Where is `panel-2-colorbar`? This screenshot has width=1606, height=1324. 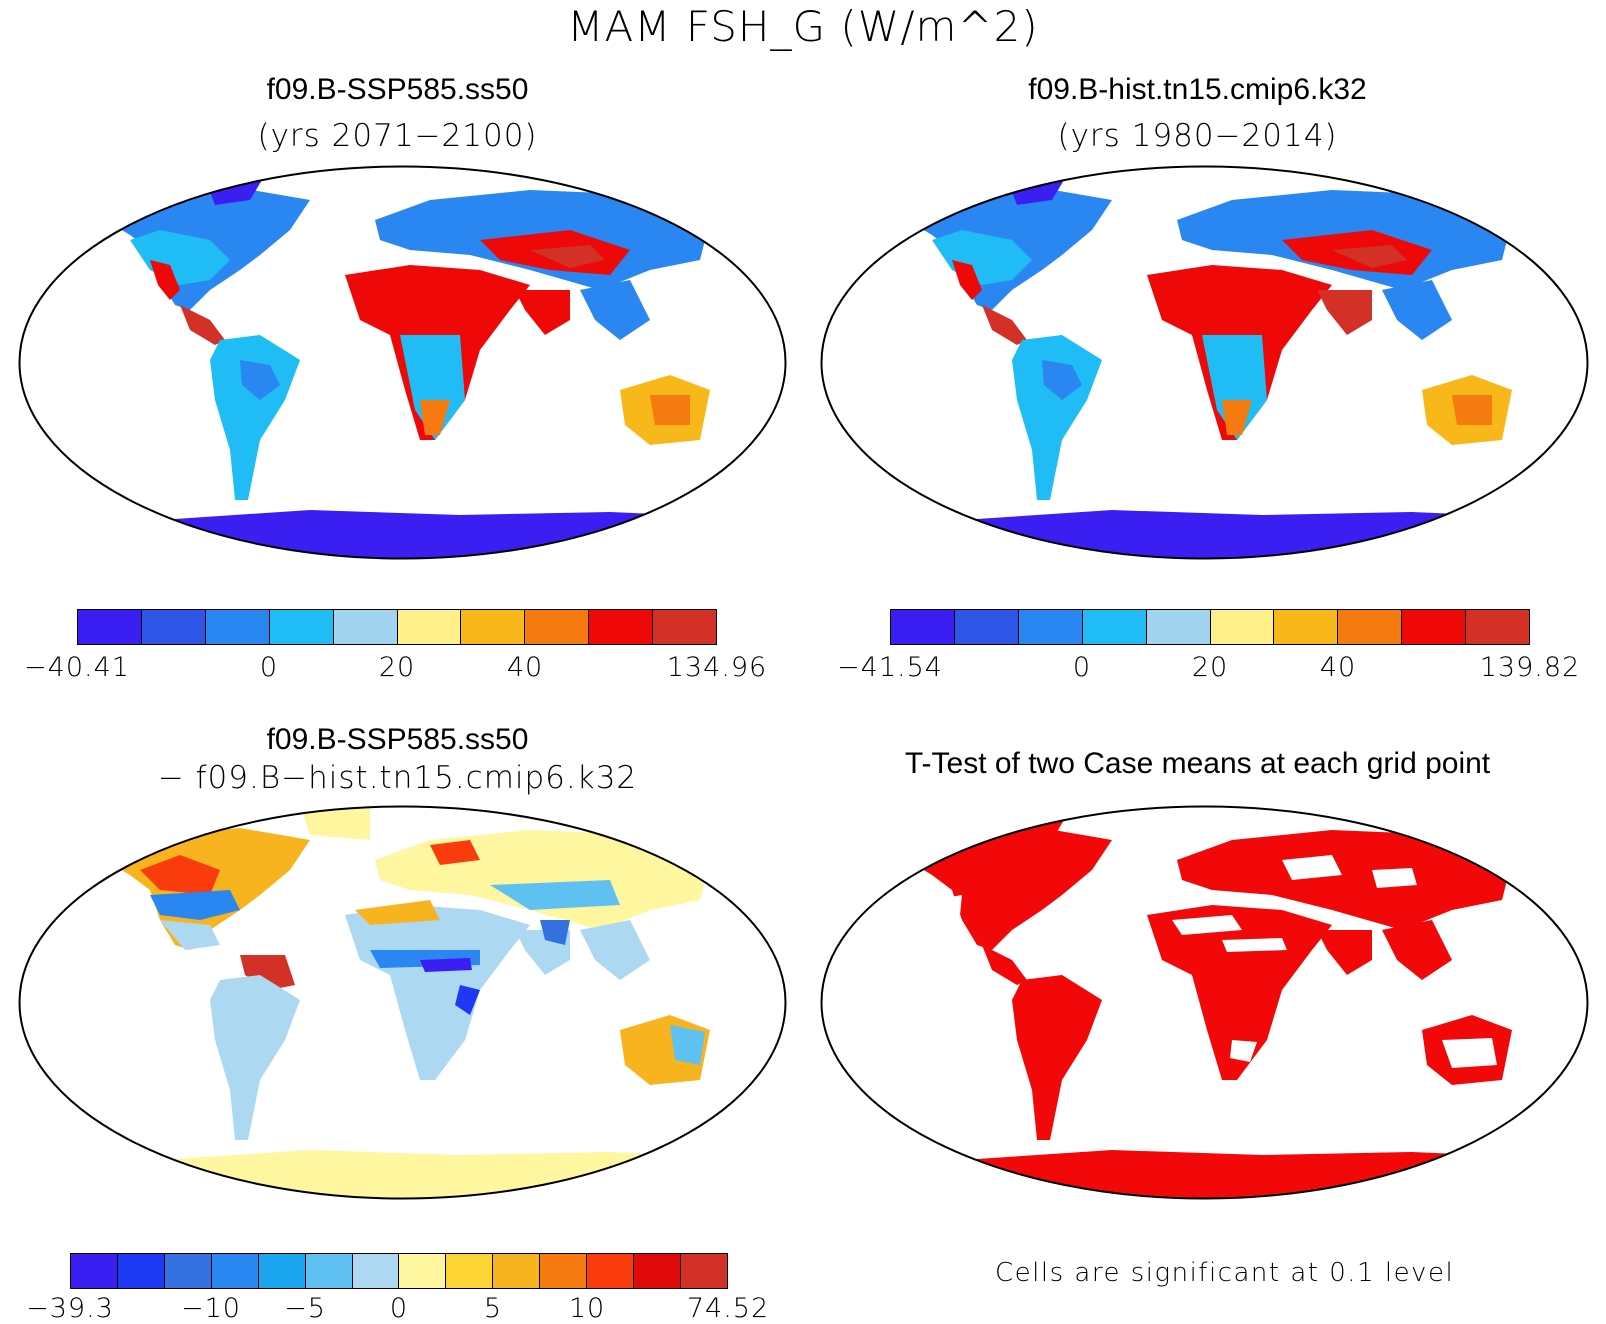
panel-2-colorbar is located at coordinates (1210, 627).